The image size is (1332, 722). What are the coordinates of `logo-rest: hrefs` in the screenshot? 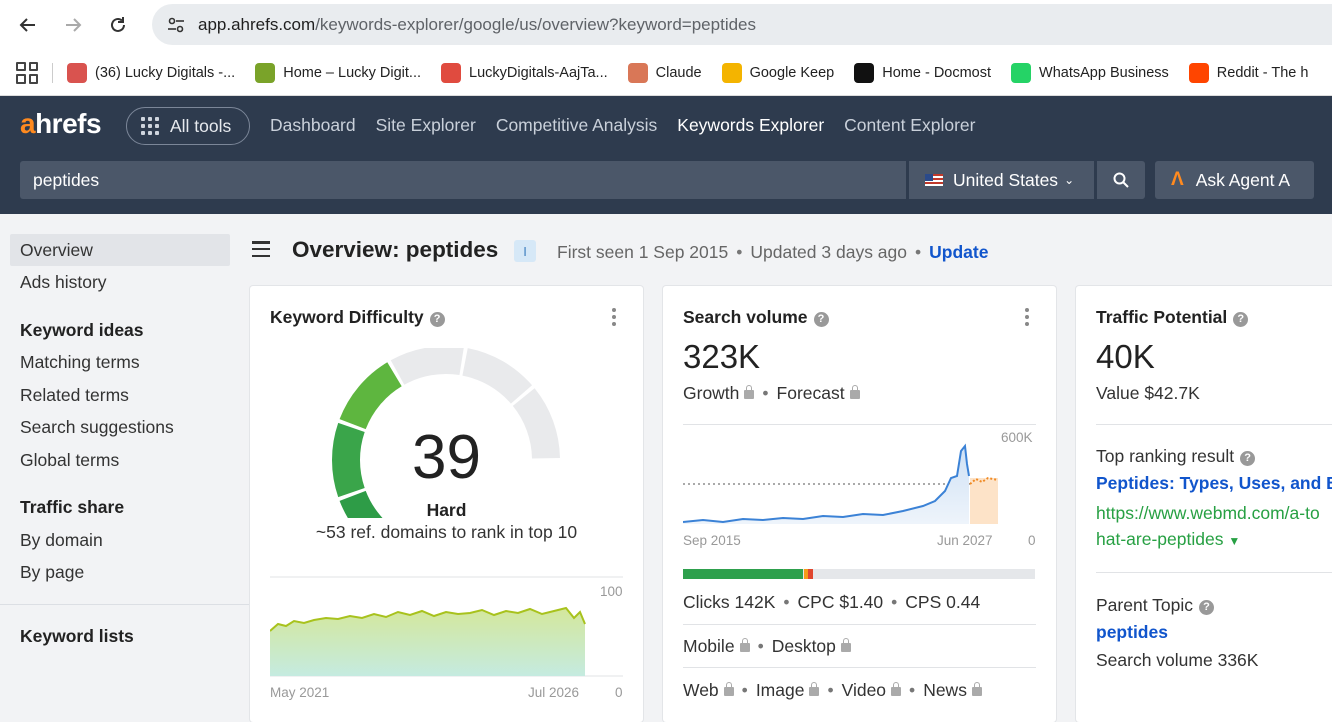 It's located at (68, 123).